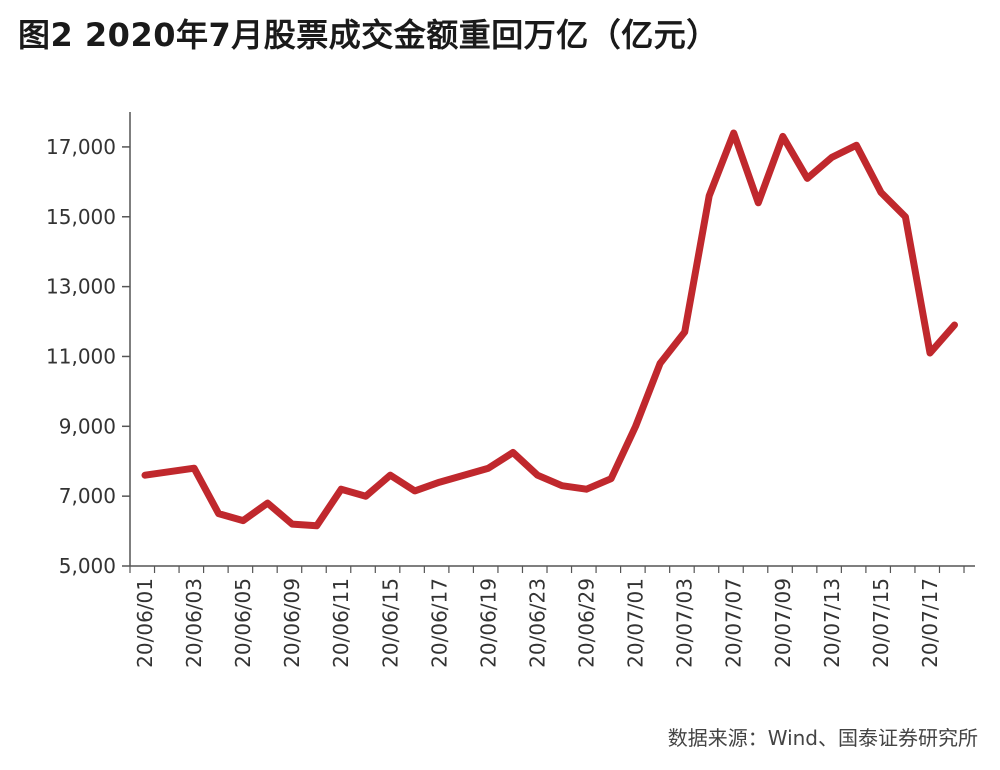 The height and width of the screenshot is (770, 1000). I want to click on x-tick-label: 20/07/01, so click(636, 623).